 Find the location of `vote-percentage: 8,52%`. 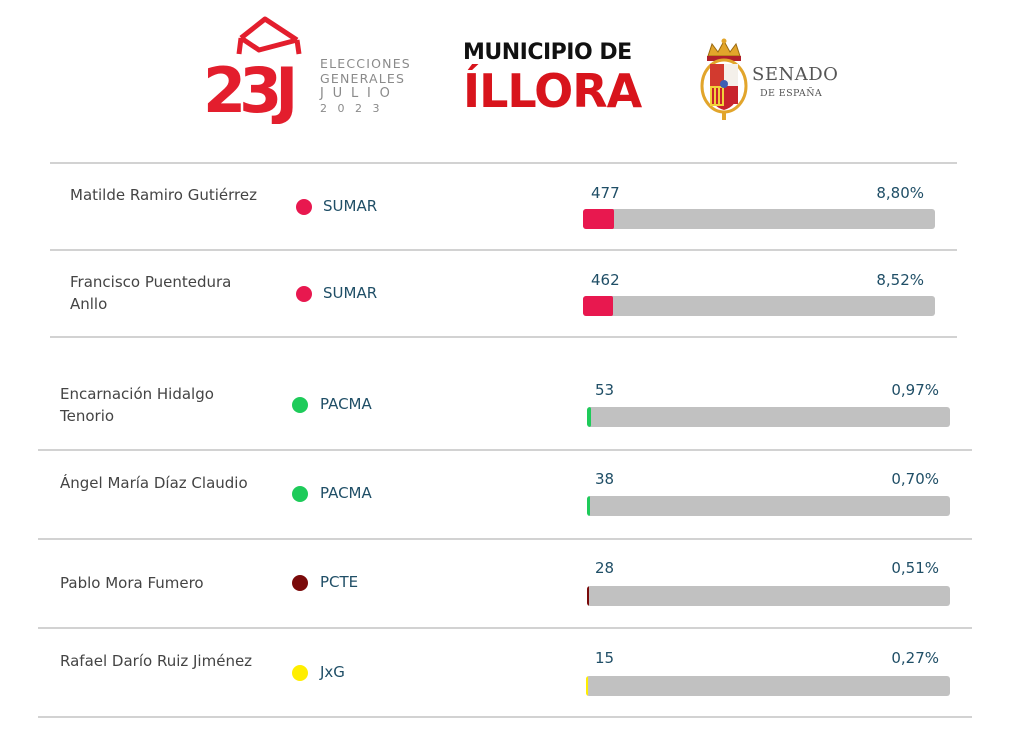

vote-percentage: 8,52% is located at coordinates (900, 280).